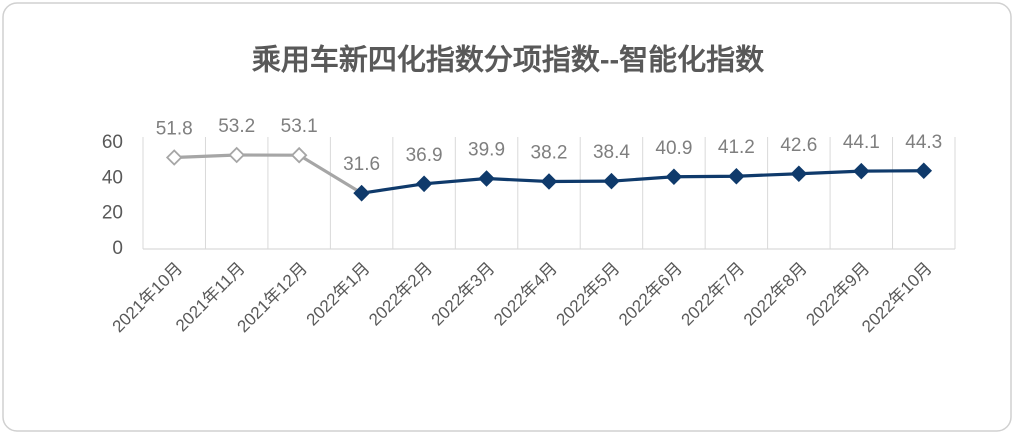 The width and height of the screenshot is (1016, 436). I want to click on data-label: 44.3, so click(923, 142).